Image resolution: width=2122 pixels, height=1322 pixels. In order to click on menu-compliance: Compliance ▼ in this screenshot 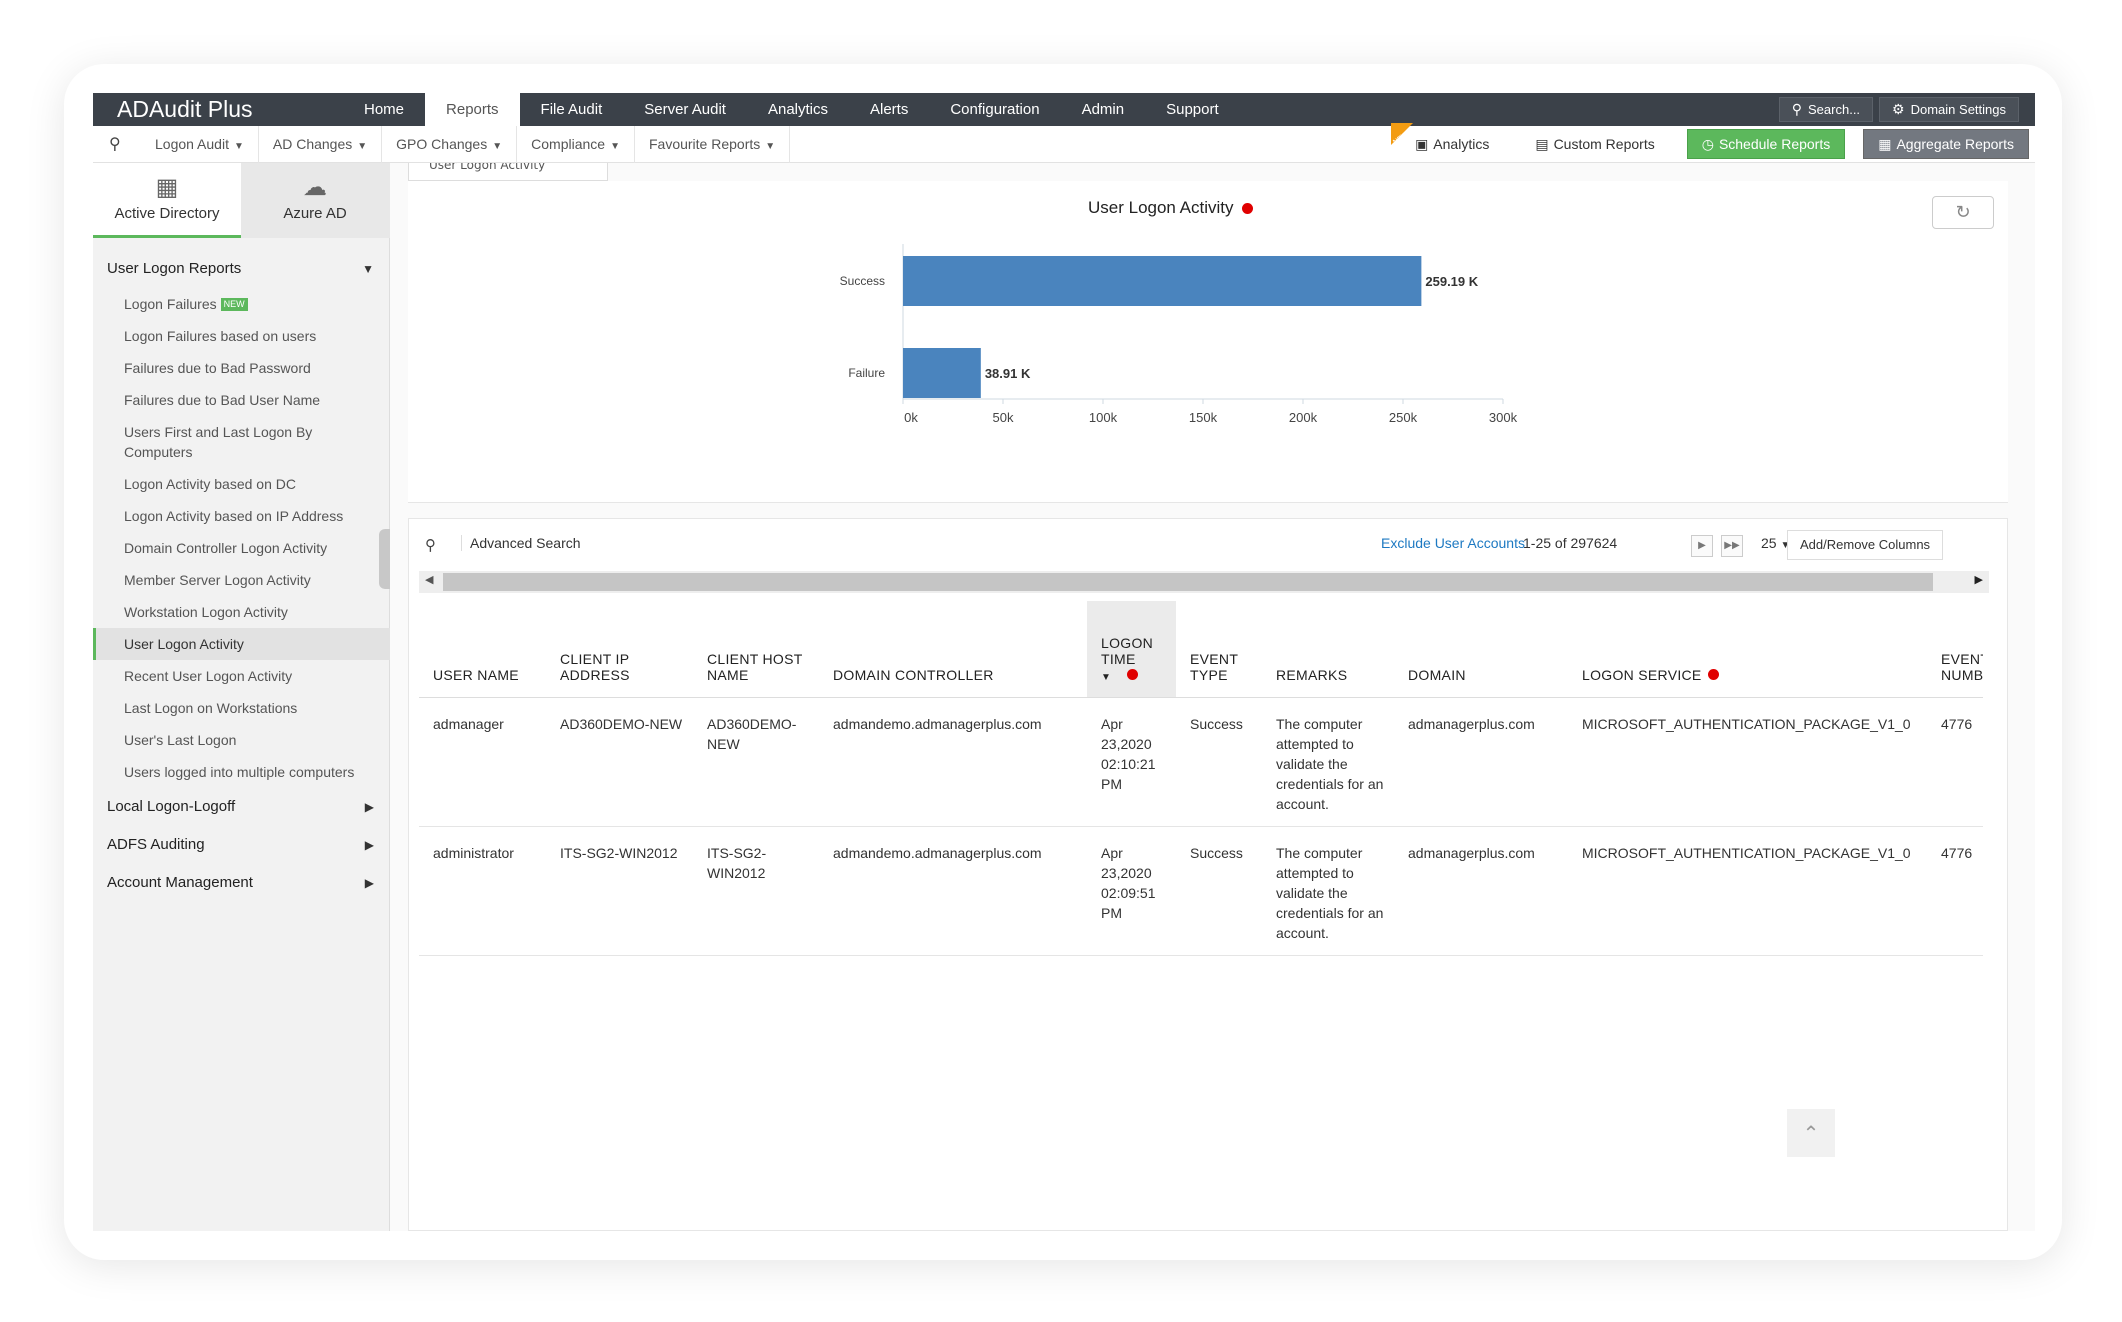, I will do `click(576, 144)`.